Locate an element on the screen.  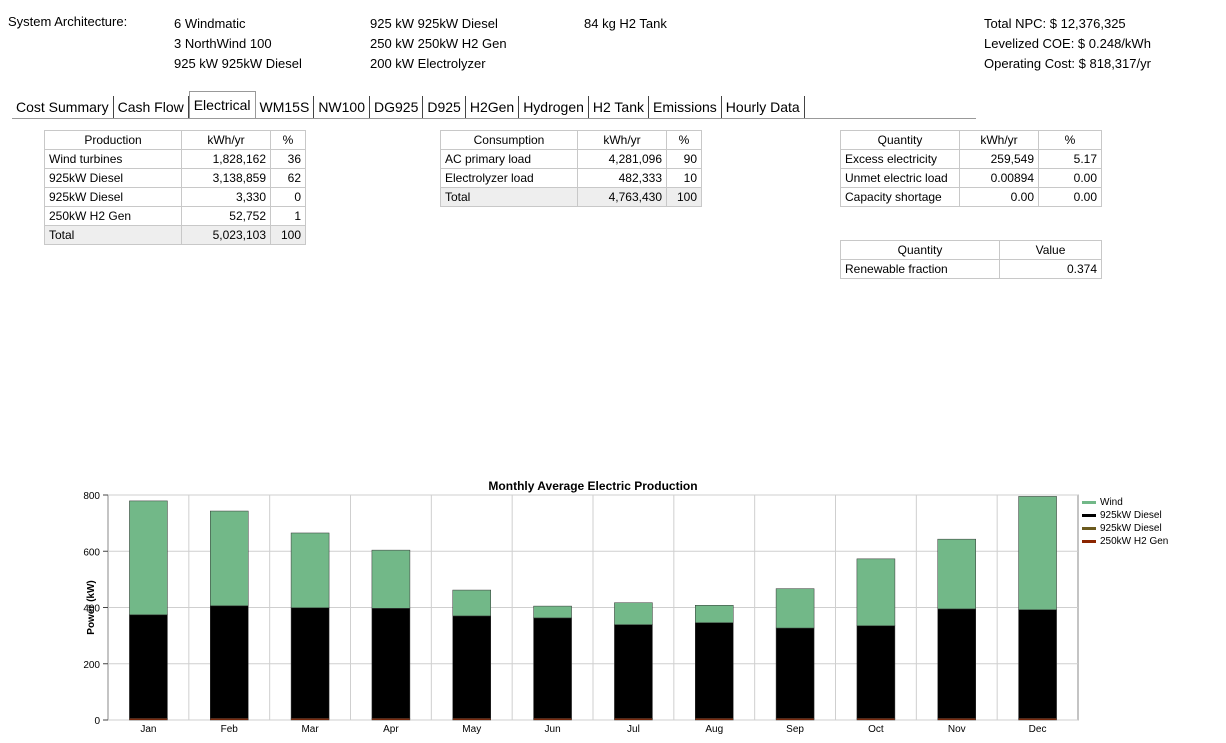
tab-h2gen: H2Gen is located at coordinates (493, 107).